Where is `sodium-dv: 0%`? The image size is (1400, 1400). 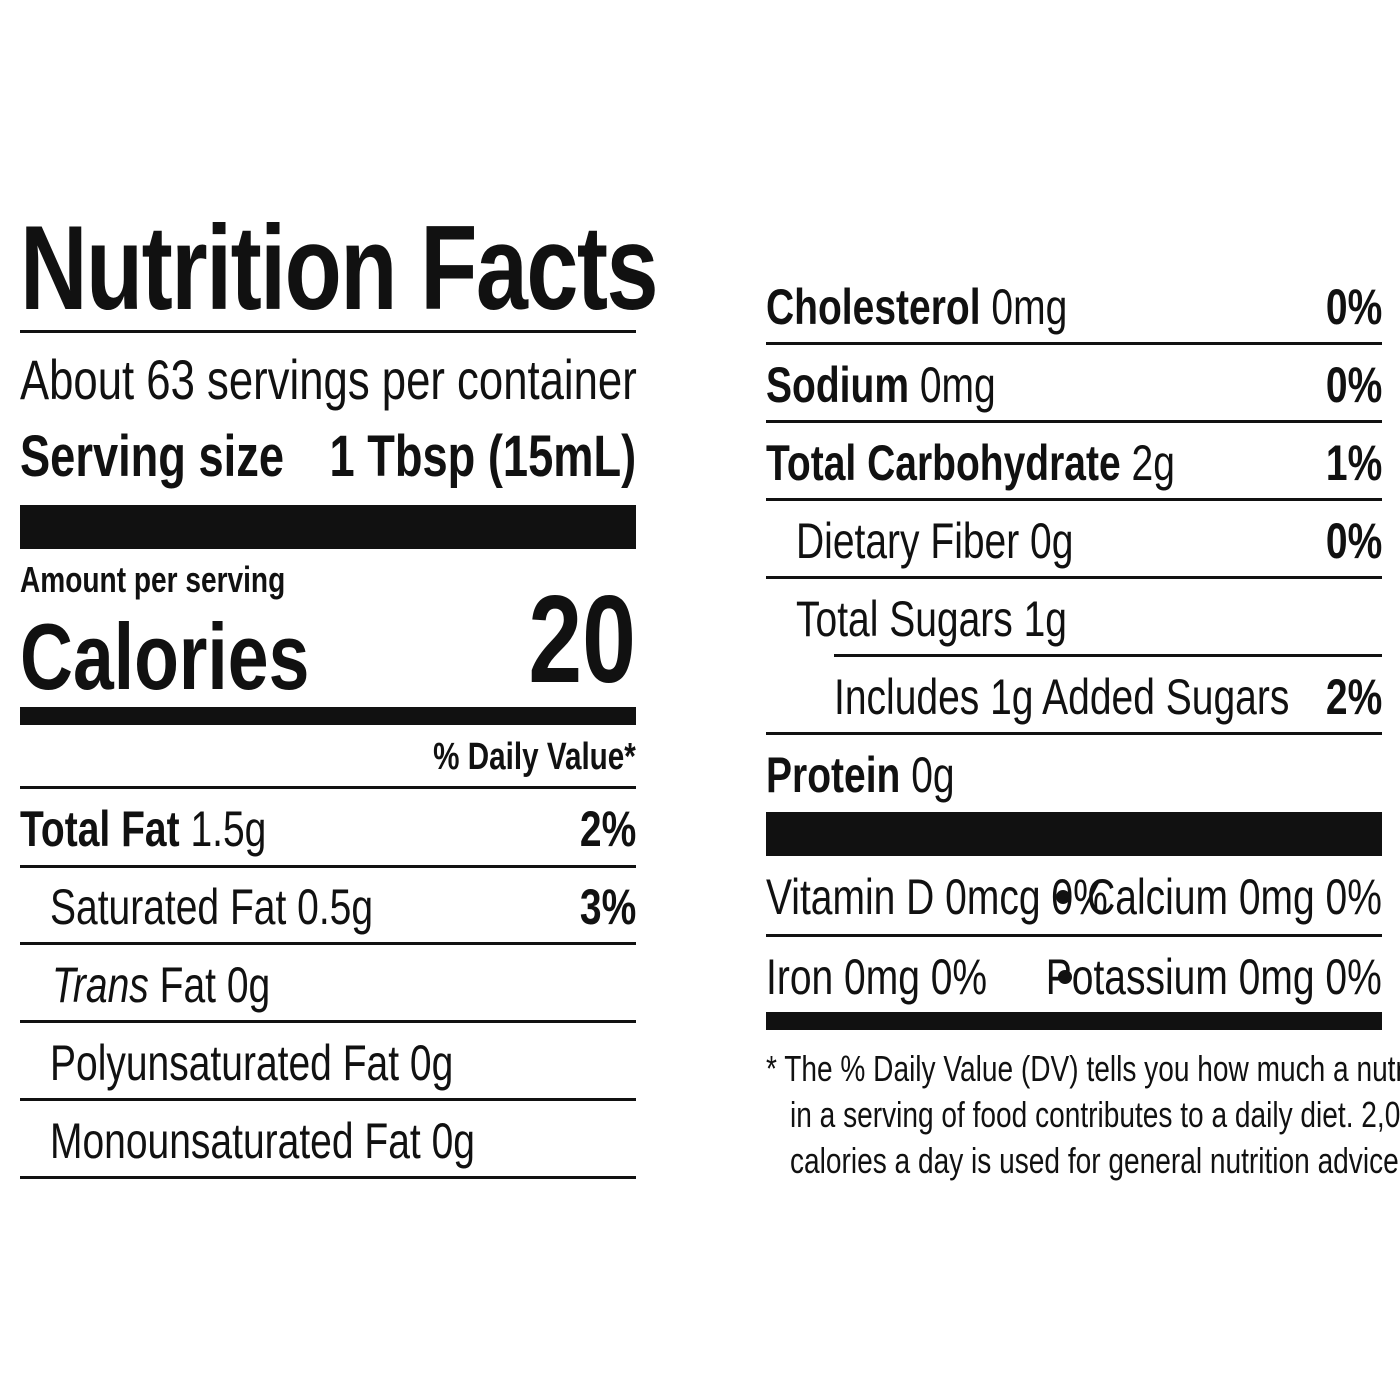 sodium-dv: 0% is located at coordinates (1353, 385).